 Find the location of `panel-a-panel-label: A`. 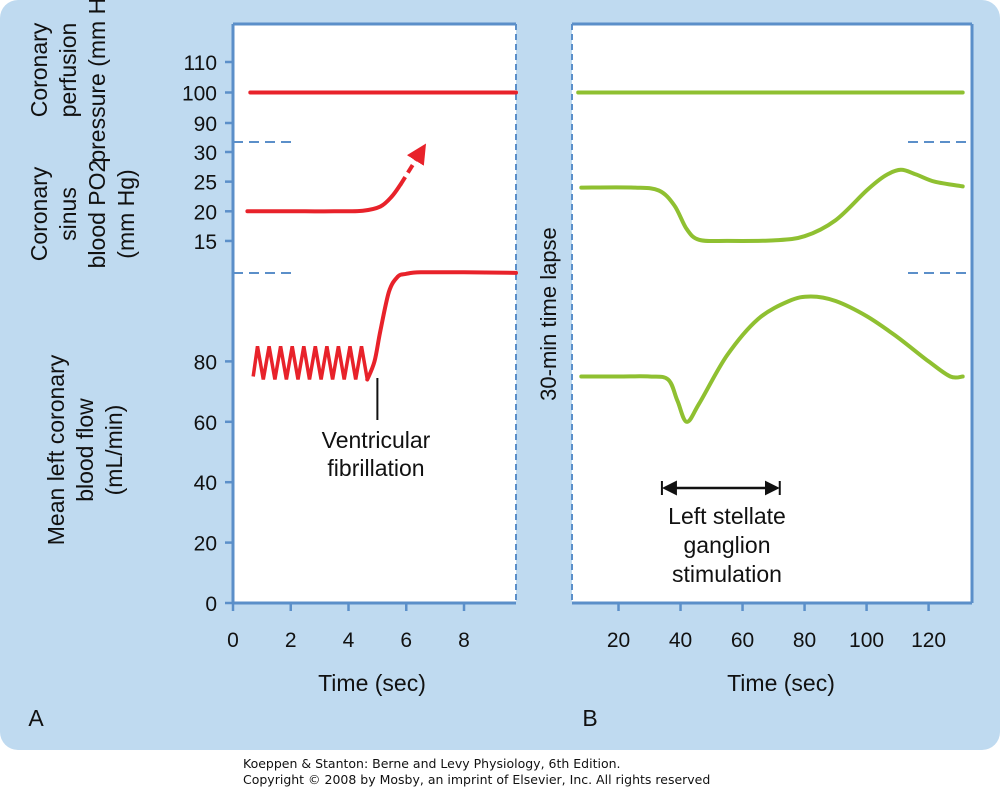

panel-a-panel-label: A is located at coordinates (36, 718).